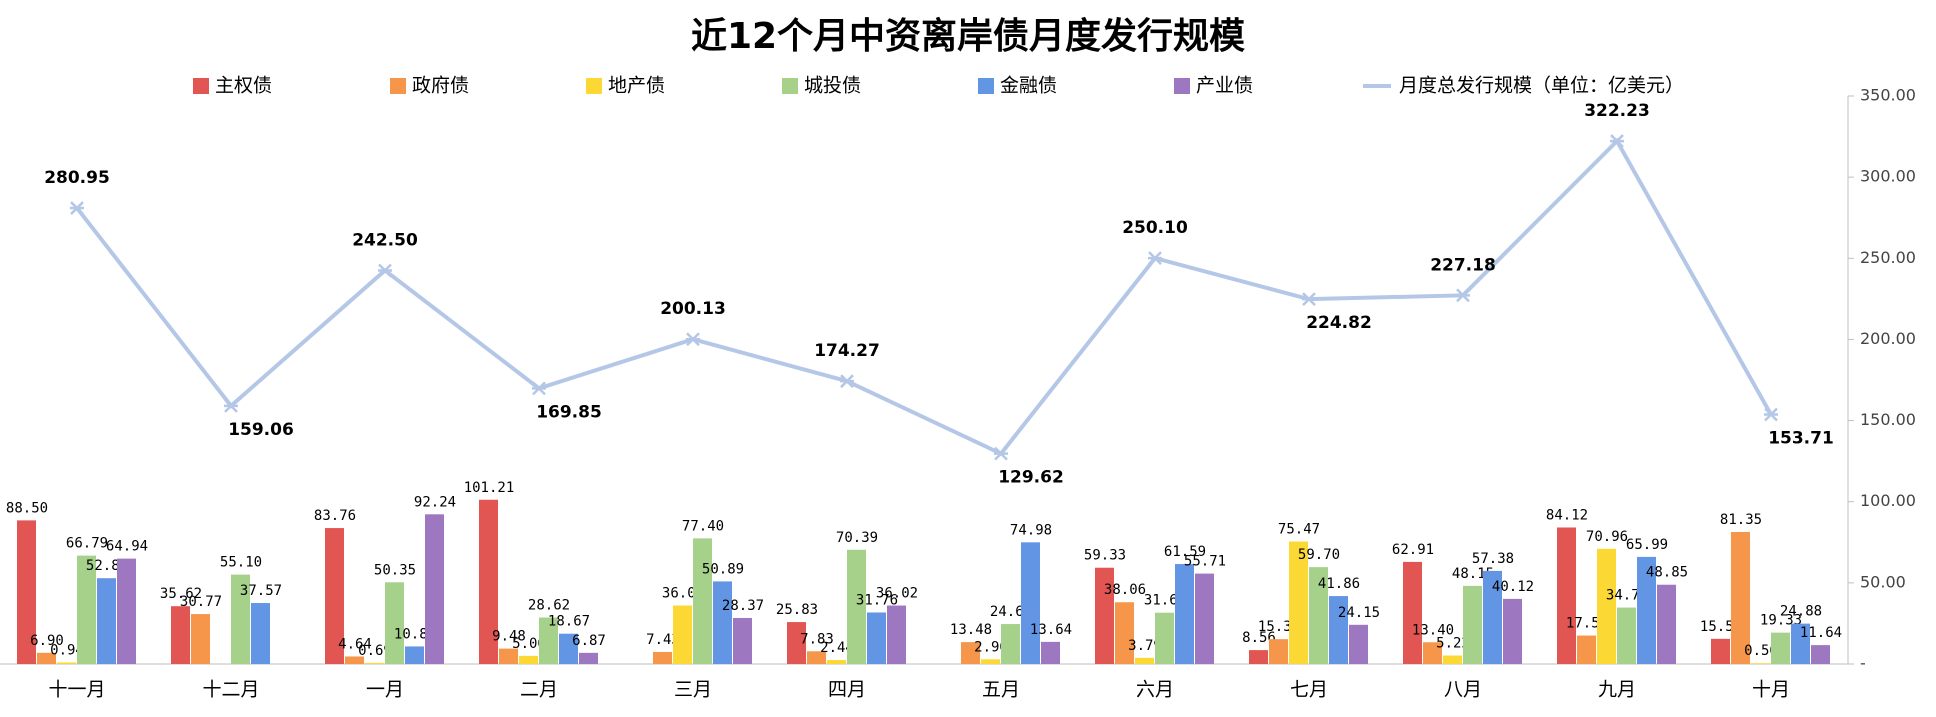 The height and width of the screenshot is (717, 1936). Describe the element at coordinates (1888, 176) in the screenshot. I see `y-tick-label: 300.00` at that location.